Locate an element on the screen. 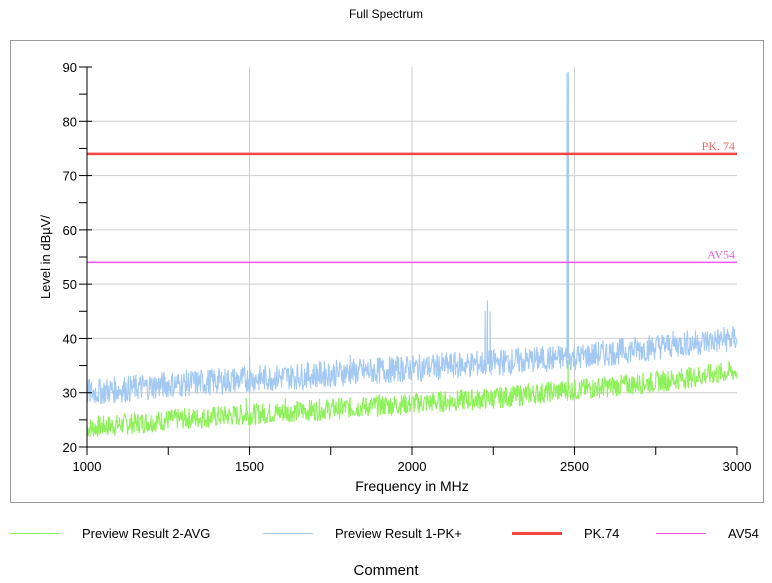 This screenshot has height=583, width=772. y-tick-label: 50 is located at coordinates (70, 284).